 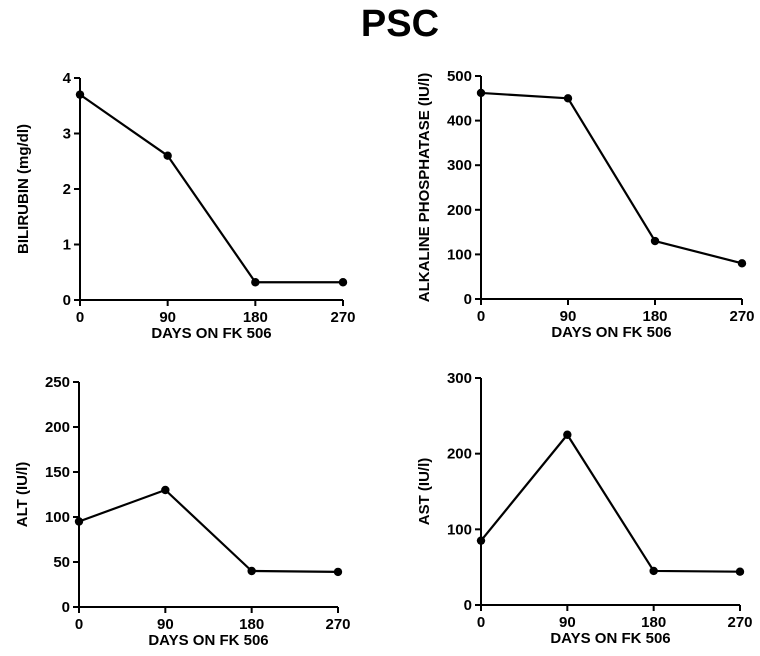 What do you see at coordinates (468, 605) in the screenshot?
I see `ast-y-tick-label: 0` at bounding box center [468, 605].